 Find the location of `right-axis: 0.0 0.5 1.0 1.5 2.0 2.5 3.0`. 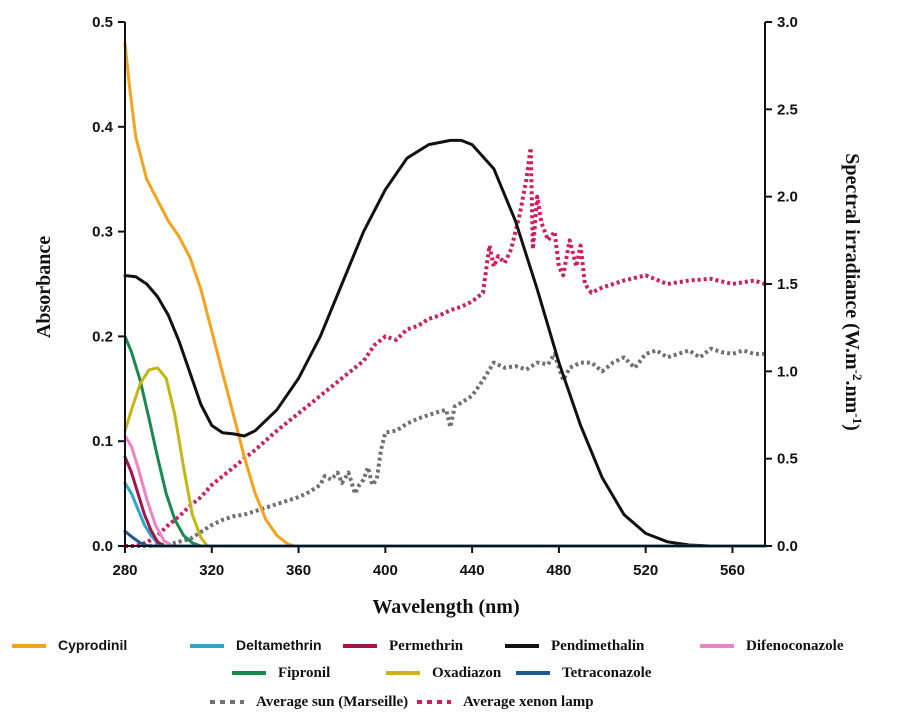

right-axis: 0.0 0.5 1.0 1.5 2.0 2.5 3.0 is located at coordinates (781, 284).